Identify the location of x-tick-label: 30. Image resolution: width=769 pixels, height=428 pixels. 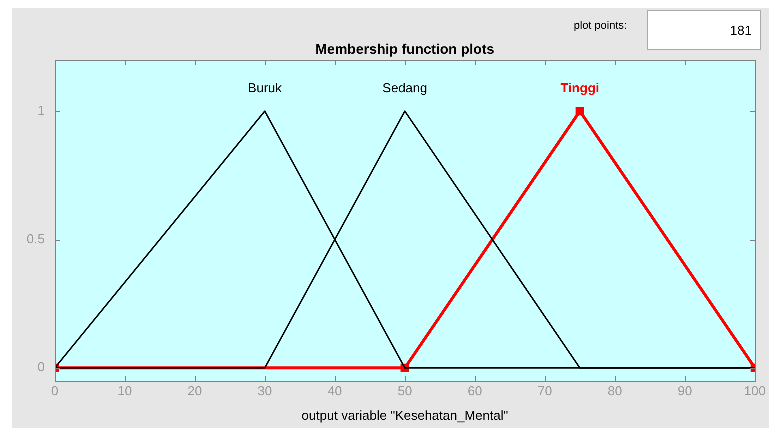
(265, 390).